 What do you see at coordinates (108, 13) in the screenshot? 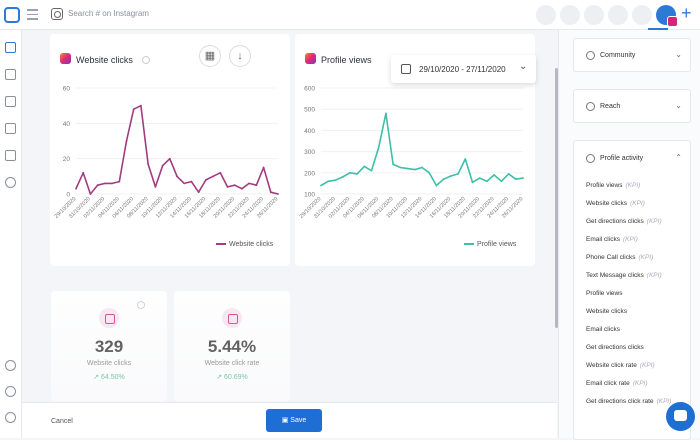
I see `search-input: Search # on Instagram` at bounding box center [108, 13].